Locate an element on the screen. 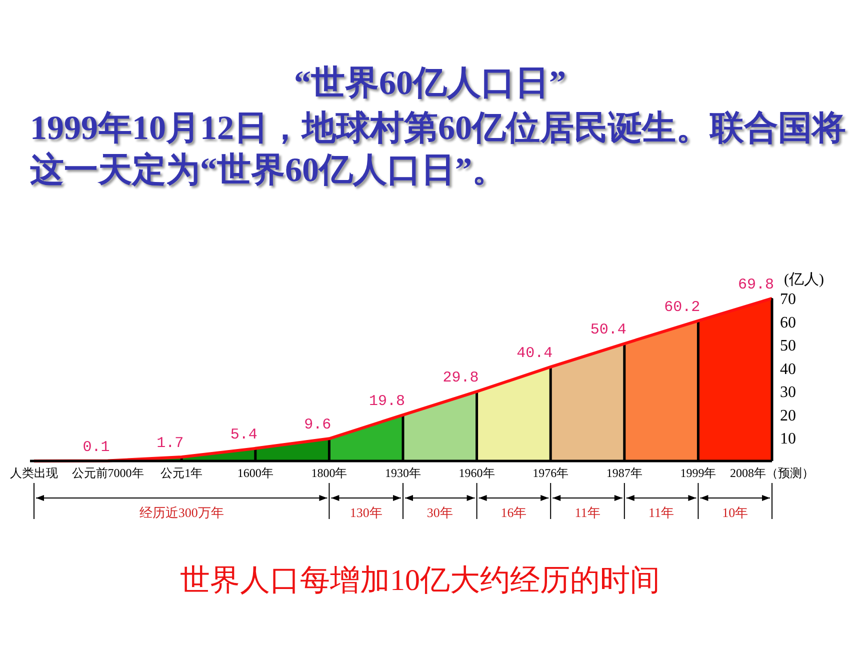 Image resolution: width=860 pixels, height=645 pixels. y-tick-label: 70 is located at coordinates (788, 299).